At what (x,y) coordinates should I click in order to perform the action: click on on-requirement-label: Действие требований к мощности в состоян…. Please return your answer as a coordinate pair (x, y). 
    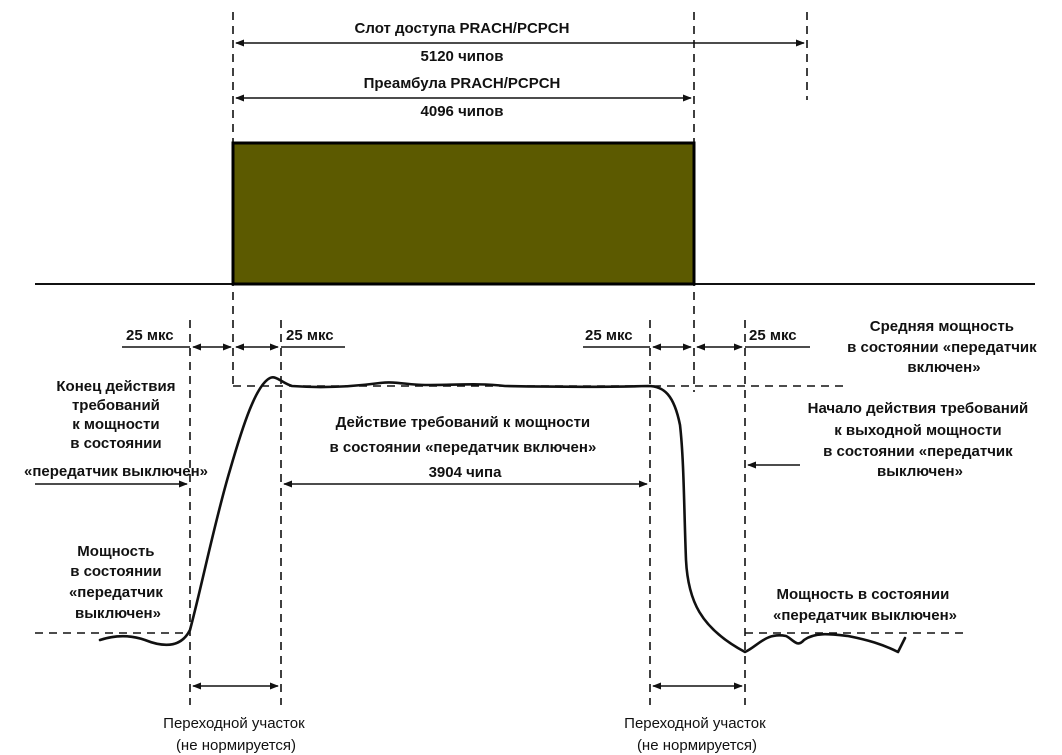
    Looking at the image, I should click on (465, 447).